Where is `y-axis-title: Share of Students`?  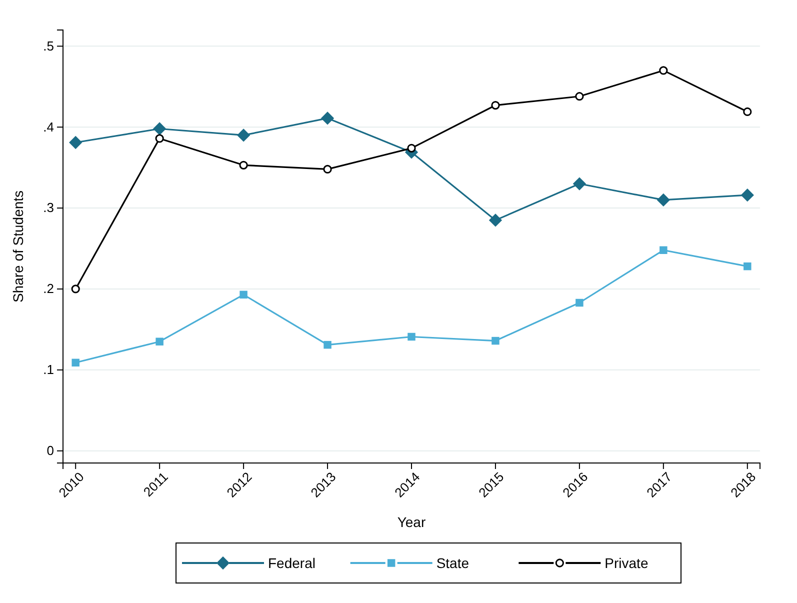
y-axis-title: Share of Students is located at coordinates (18, 246).